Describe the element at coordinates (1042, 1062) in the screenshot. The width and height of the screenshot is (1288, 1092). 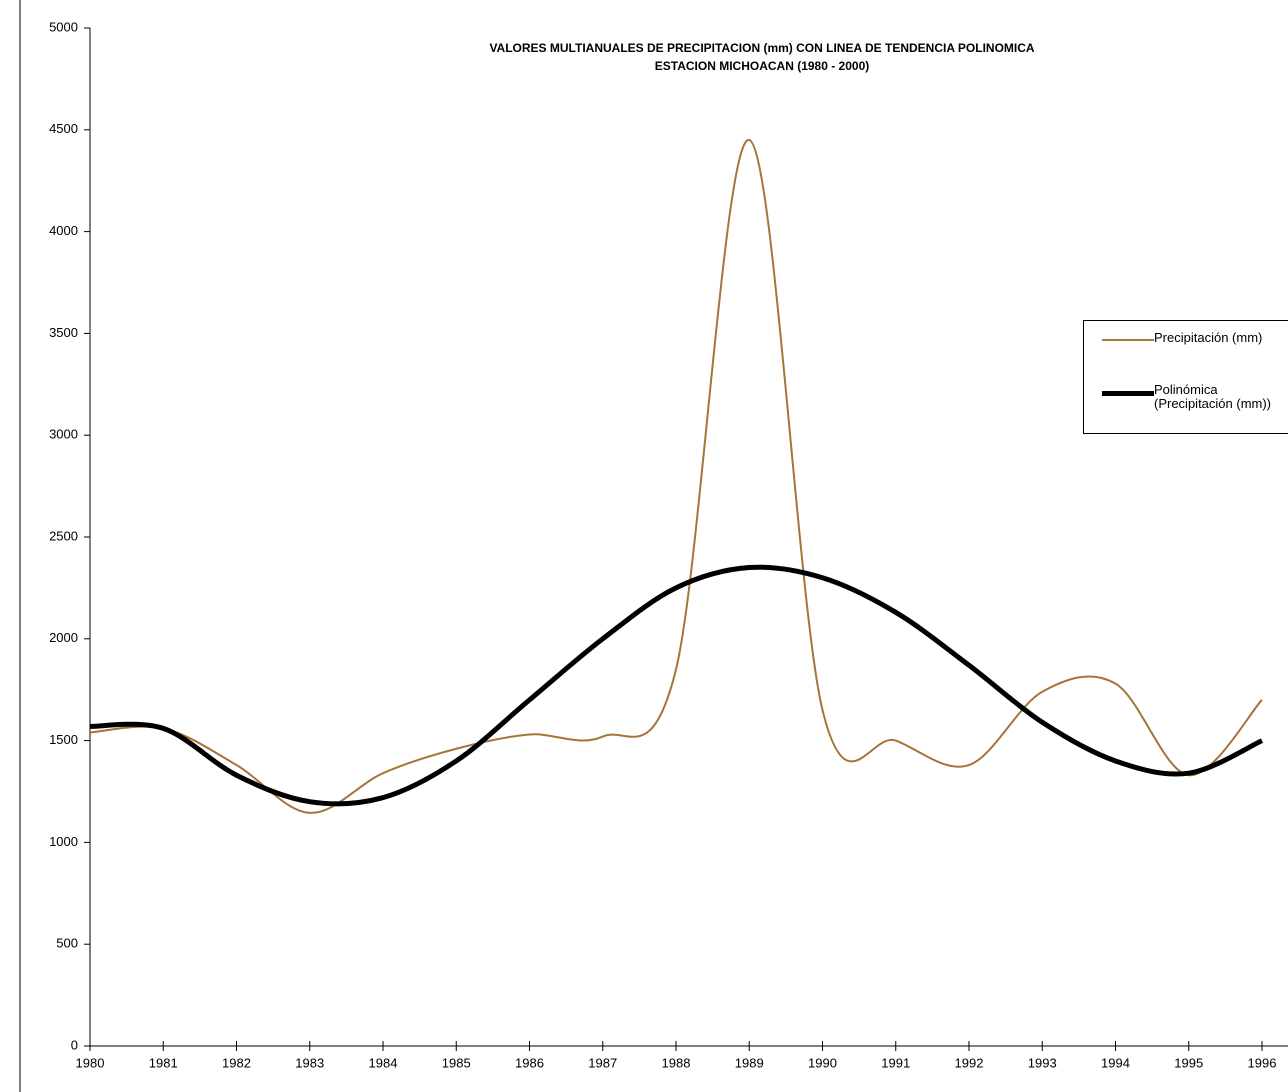
I see `x-tick-label: 1993` at that location.